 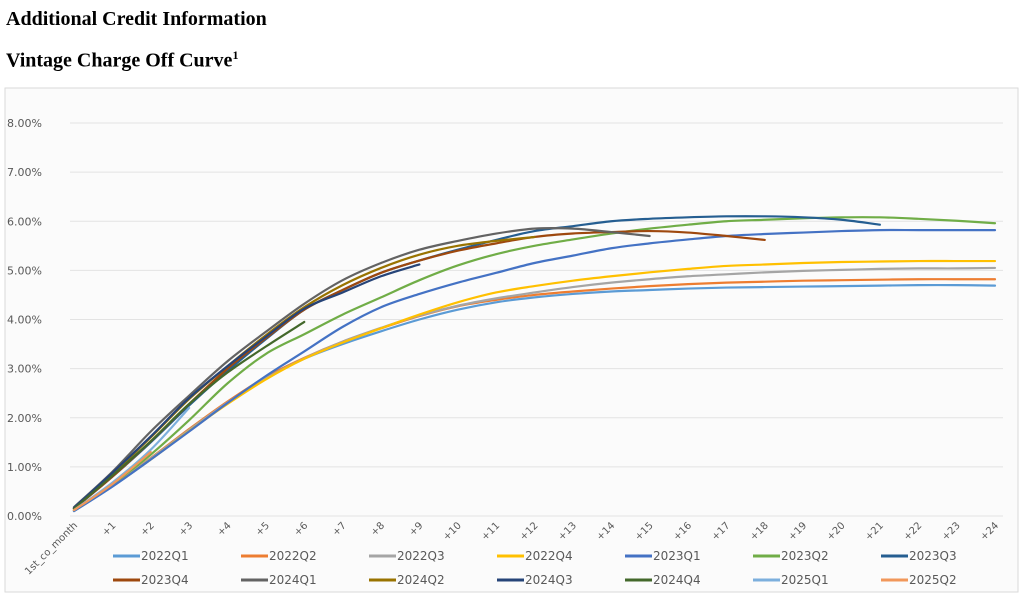 What do you see at coordinates (112, 481) in the screenshot?
I see `series-line-2025Q2` at bounding box center [112, 481].